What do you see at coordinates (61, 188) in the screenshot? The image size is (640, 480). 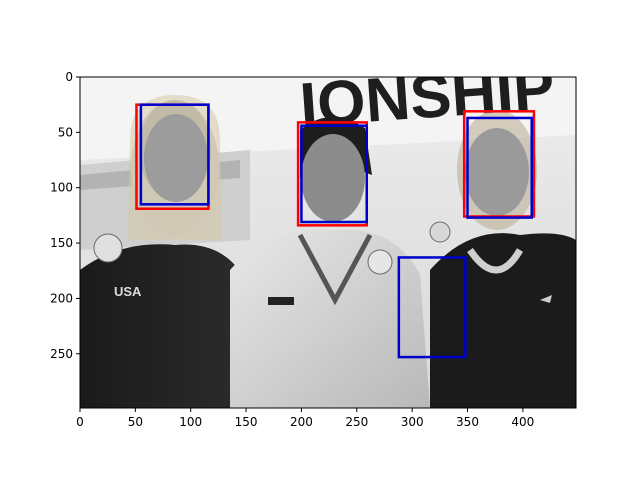 I see `y-tick-label: 100` at bounding box center [61, 188].